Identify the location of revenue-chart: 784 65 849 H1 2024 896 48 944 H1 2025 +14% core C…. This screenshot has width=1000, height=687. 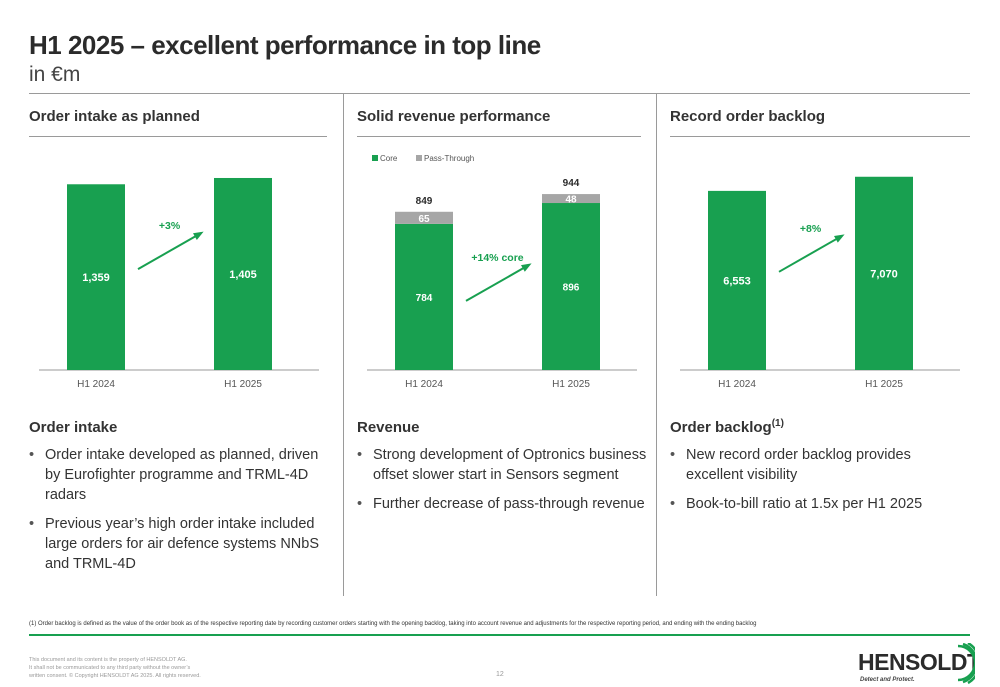
(502, 272).